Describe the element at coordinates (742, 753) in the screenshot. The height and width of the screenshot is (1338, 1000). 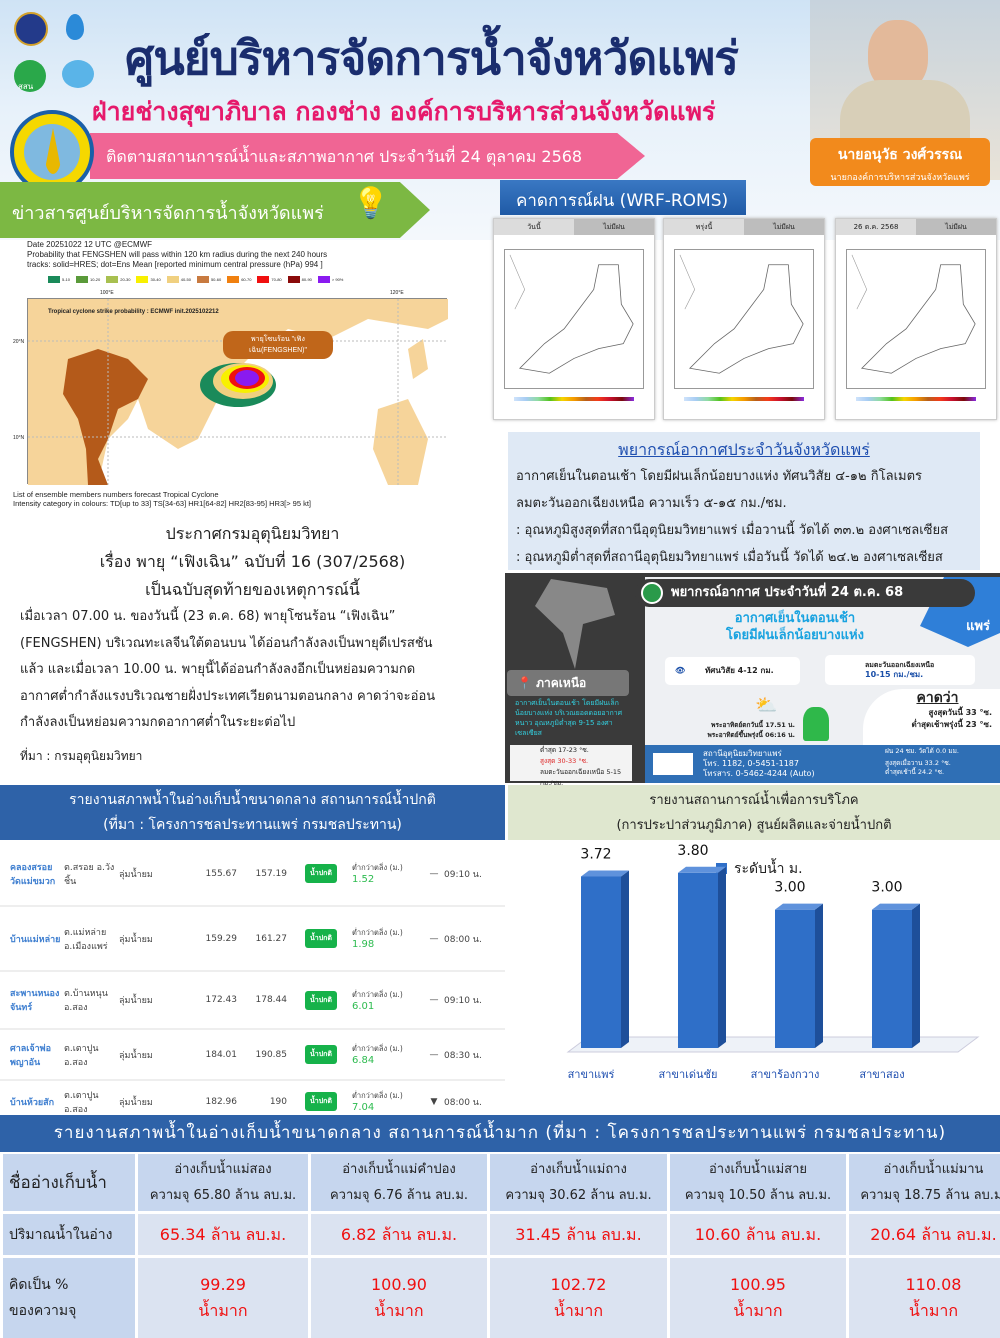
I see `station-name: สถานีอุตุนิยมวิทยาแพร่` at that location.